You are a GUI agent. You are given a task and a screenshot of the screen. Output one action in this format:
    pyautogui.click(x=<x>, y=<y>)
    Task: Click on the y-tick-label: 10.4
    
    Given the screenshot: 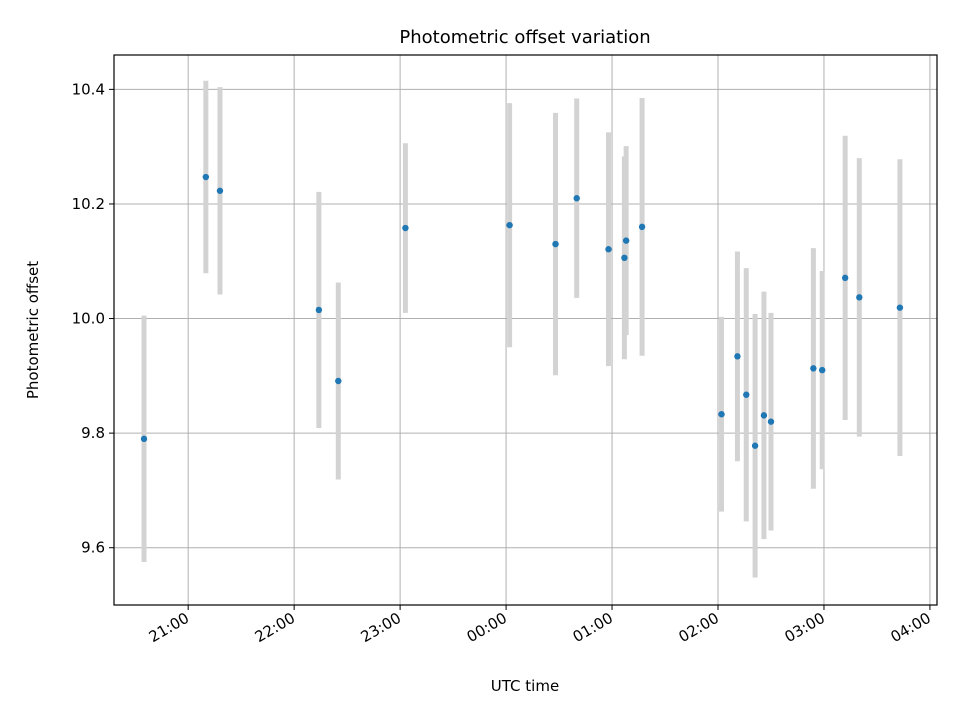 What is the action you would take?
    pyautogui.click(x=88, y=89)
    